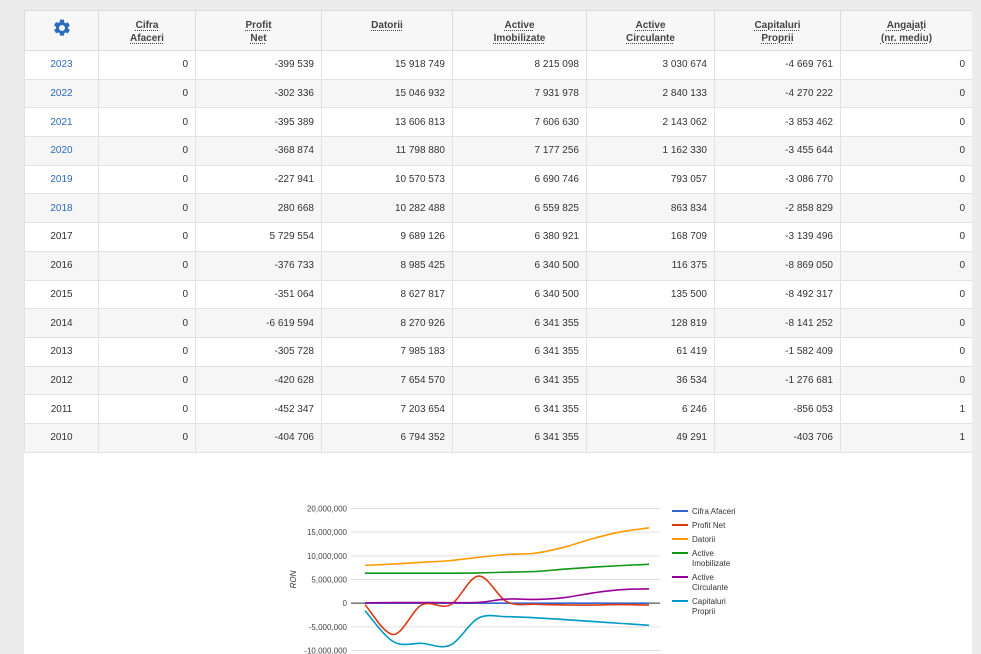 The image size is (981, 654). Describe the element at coordinates (777, 351) in the screenshot. I see `value-cell: -1 582 409` at that location.